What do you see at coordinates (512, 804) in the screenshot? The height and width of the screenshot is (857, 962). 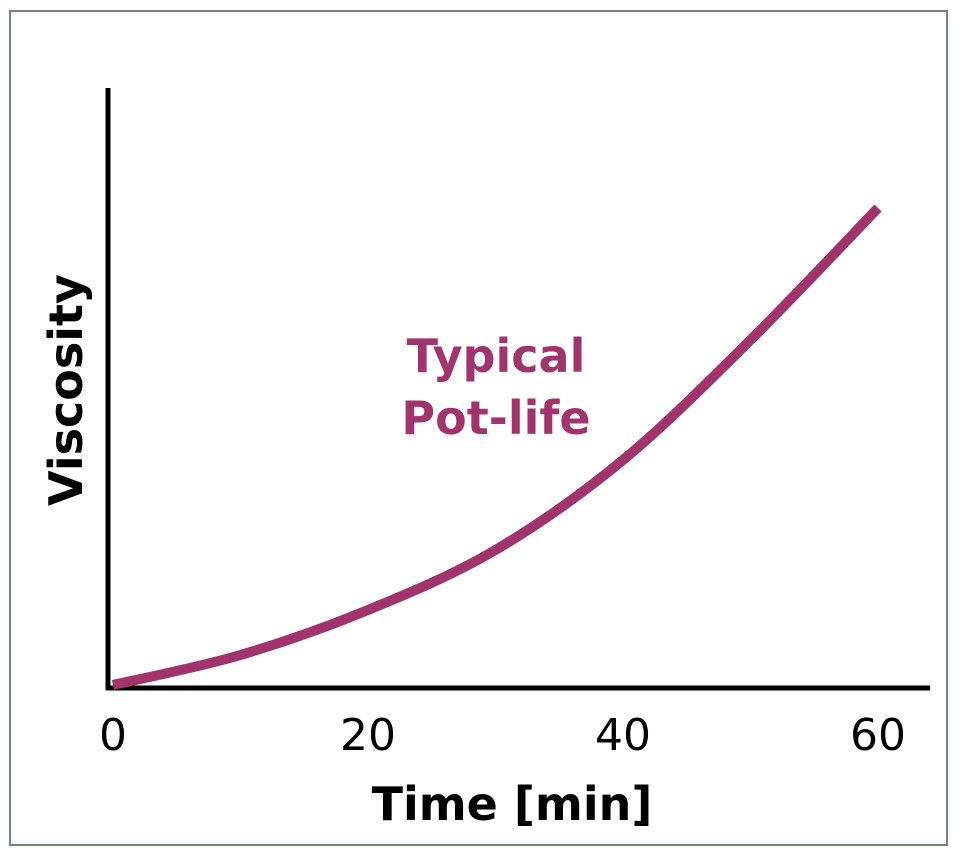 I see `x-axis-label: Time [min]` at bounding box center [512, 804].